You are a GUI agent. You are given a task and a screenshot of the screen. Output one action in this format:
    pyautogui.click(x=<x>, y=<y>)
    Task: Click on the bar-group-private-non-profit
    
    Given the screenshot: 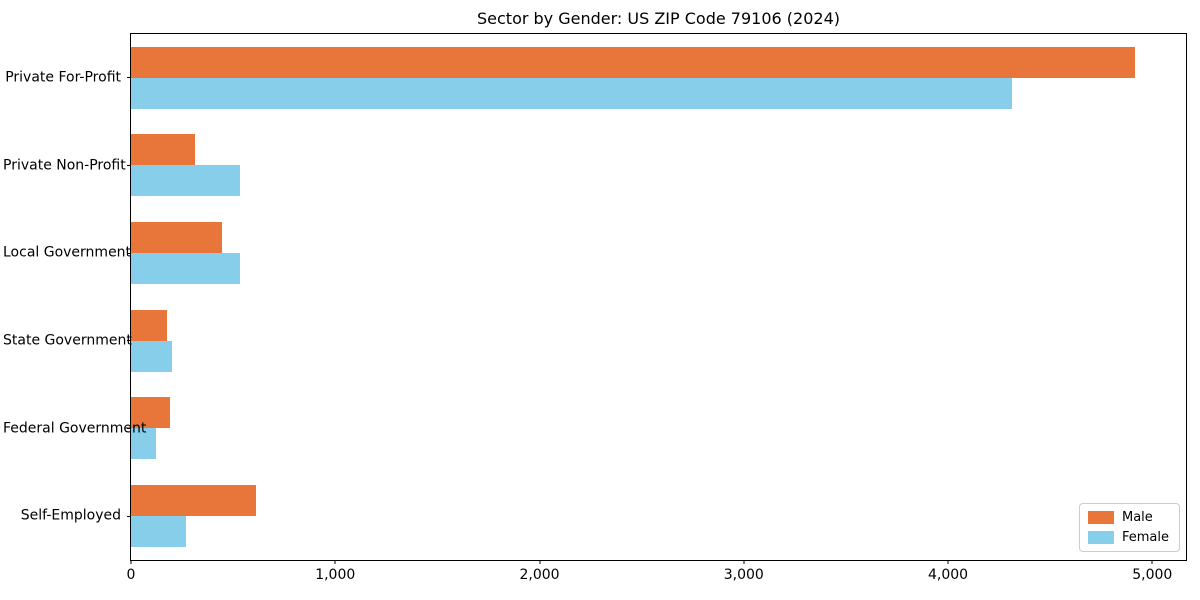 What is the action you would take?
    pyautogui.click(x=658, y=166)
    